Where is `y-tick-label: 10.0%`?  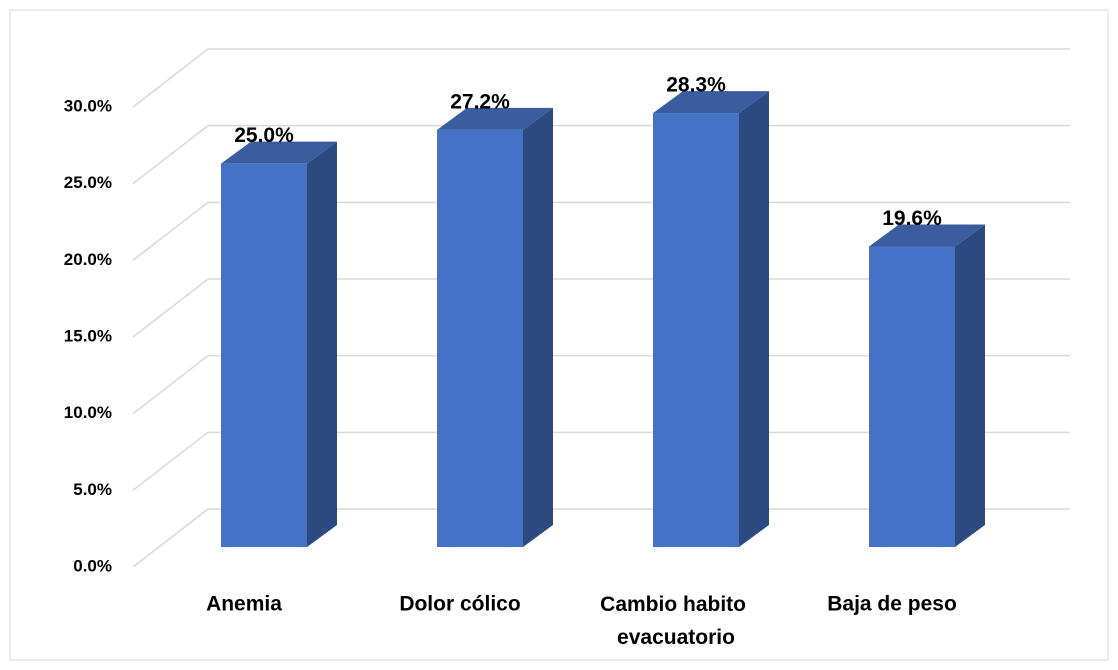
y-tick-label: 10.0% is located at coordinates (88, 412).